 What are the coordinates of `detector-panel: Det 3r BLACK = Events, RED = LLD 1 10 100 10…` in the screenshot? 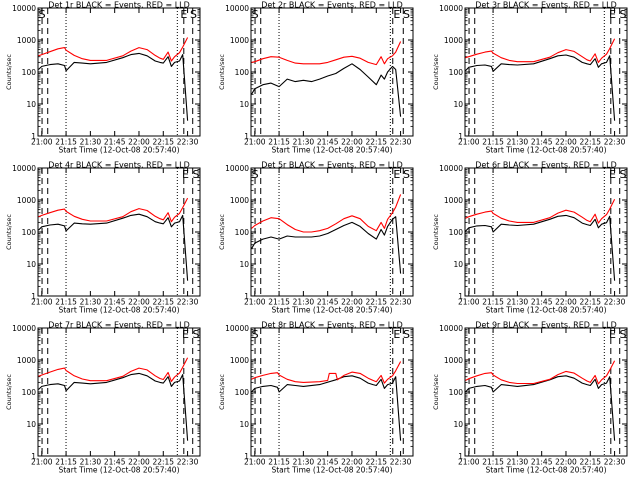 It's located at (530, 78).